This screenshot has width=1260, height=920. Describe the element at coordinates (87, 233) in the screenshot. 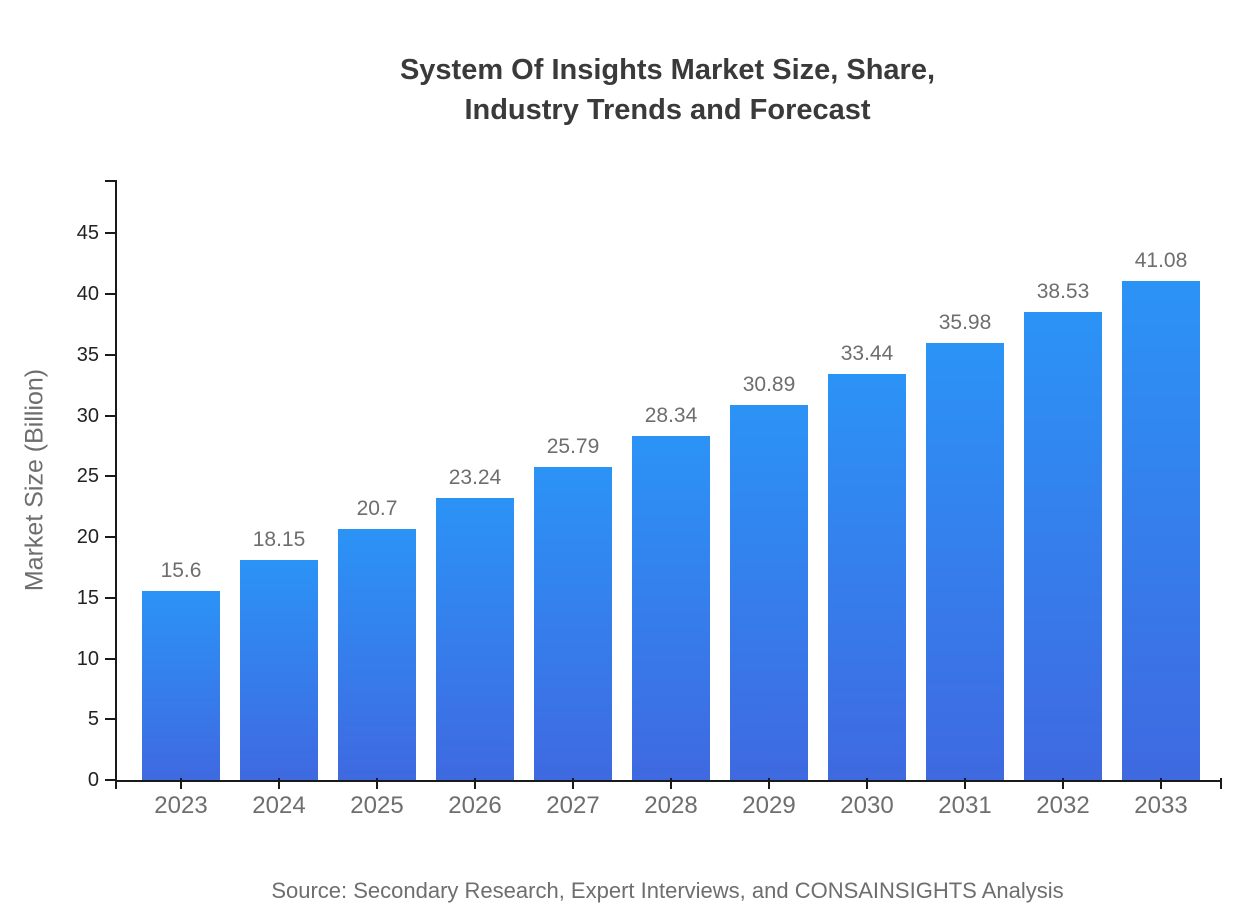

I see `y-tick-label: 45` at that location.